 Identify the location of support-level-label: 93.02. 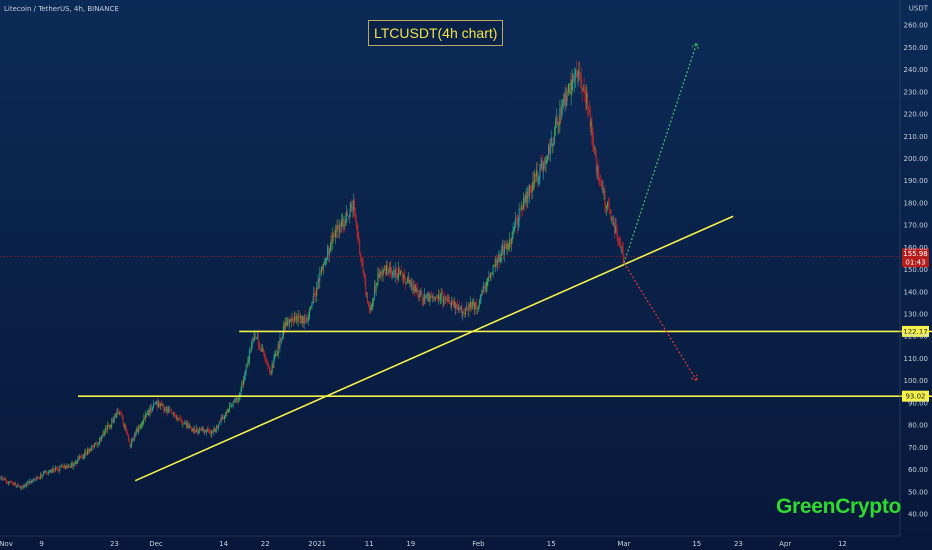
(915, 397).